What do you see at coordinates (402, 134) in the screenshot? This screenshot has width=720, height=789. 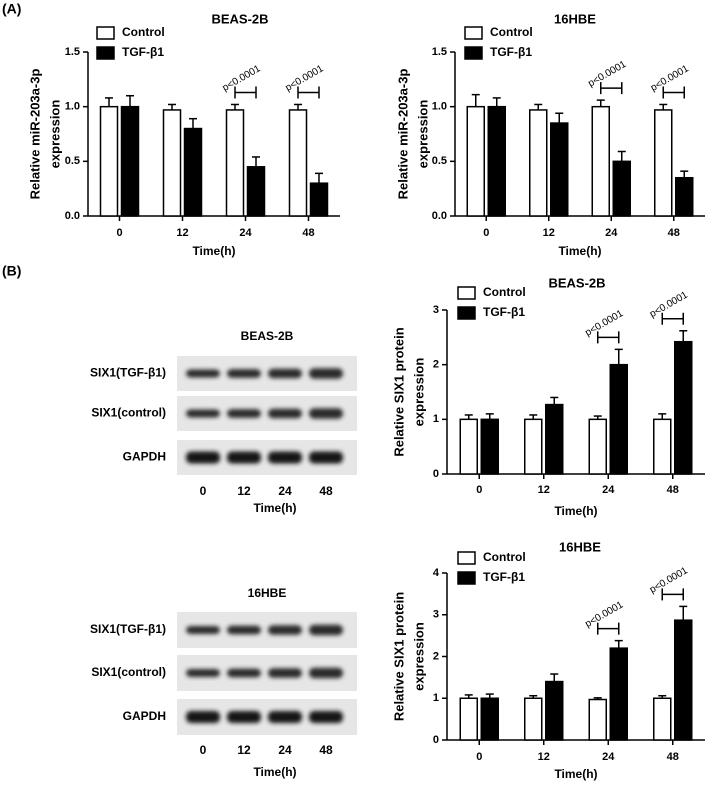 I see `y-axis-label: Relative miR-203a-3p` at bounding box center [402, 134].